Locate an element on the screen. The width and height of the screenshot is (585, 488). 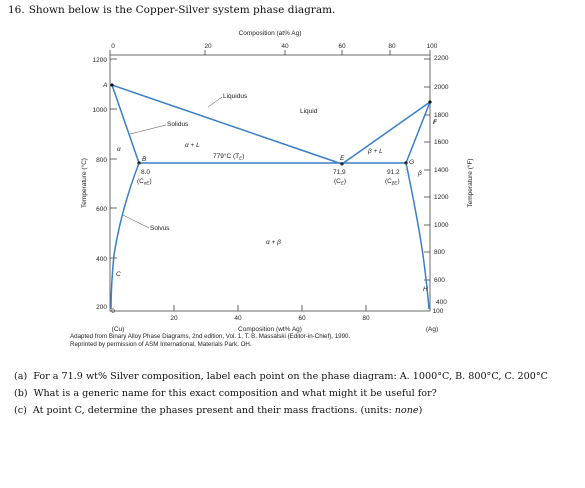
right-tick-1800: 1800 is located at coordinates (441, 115).